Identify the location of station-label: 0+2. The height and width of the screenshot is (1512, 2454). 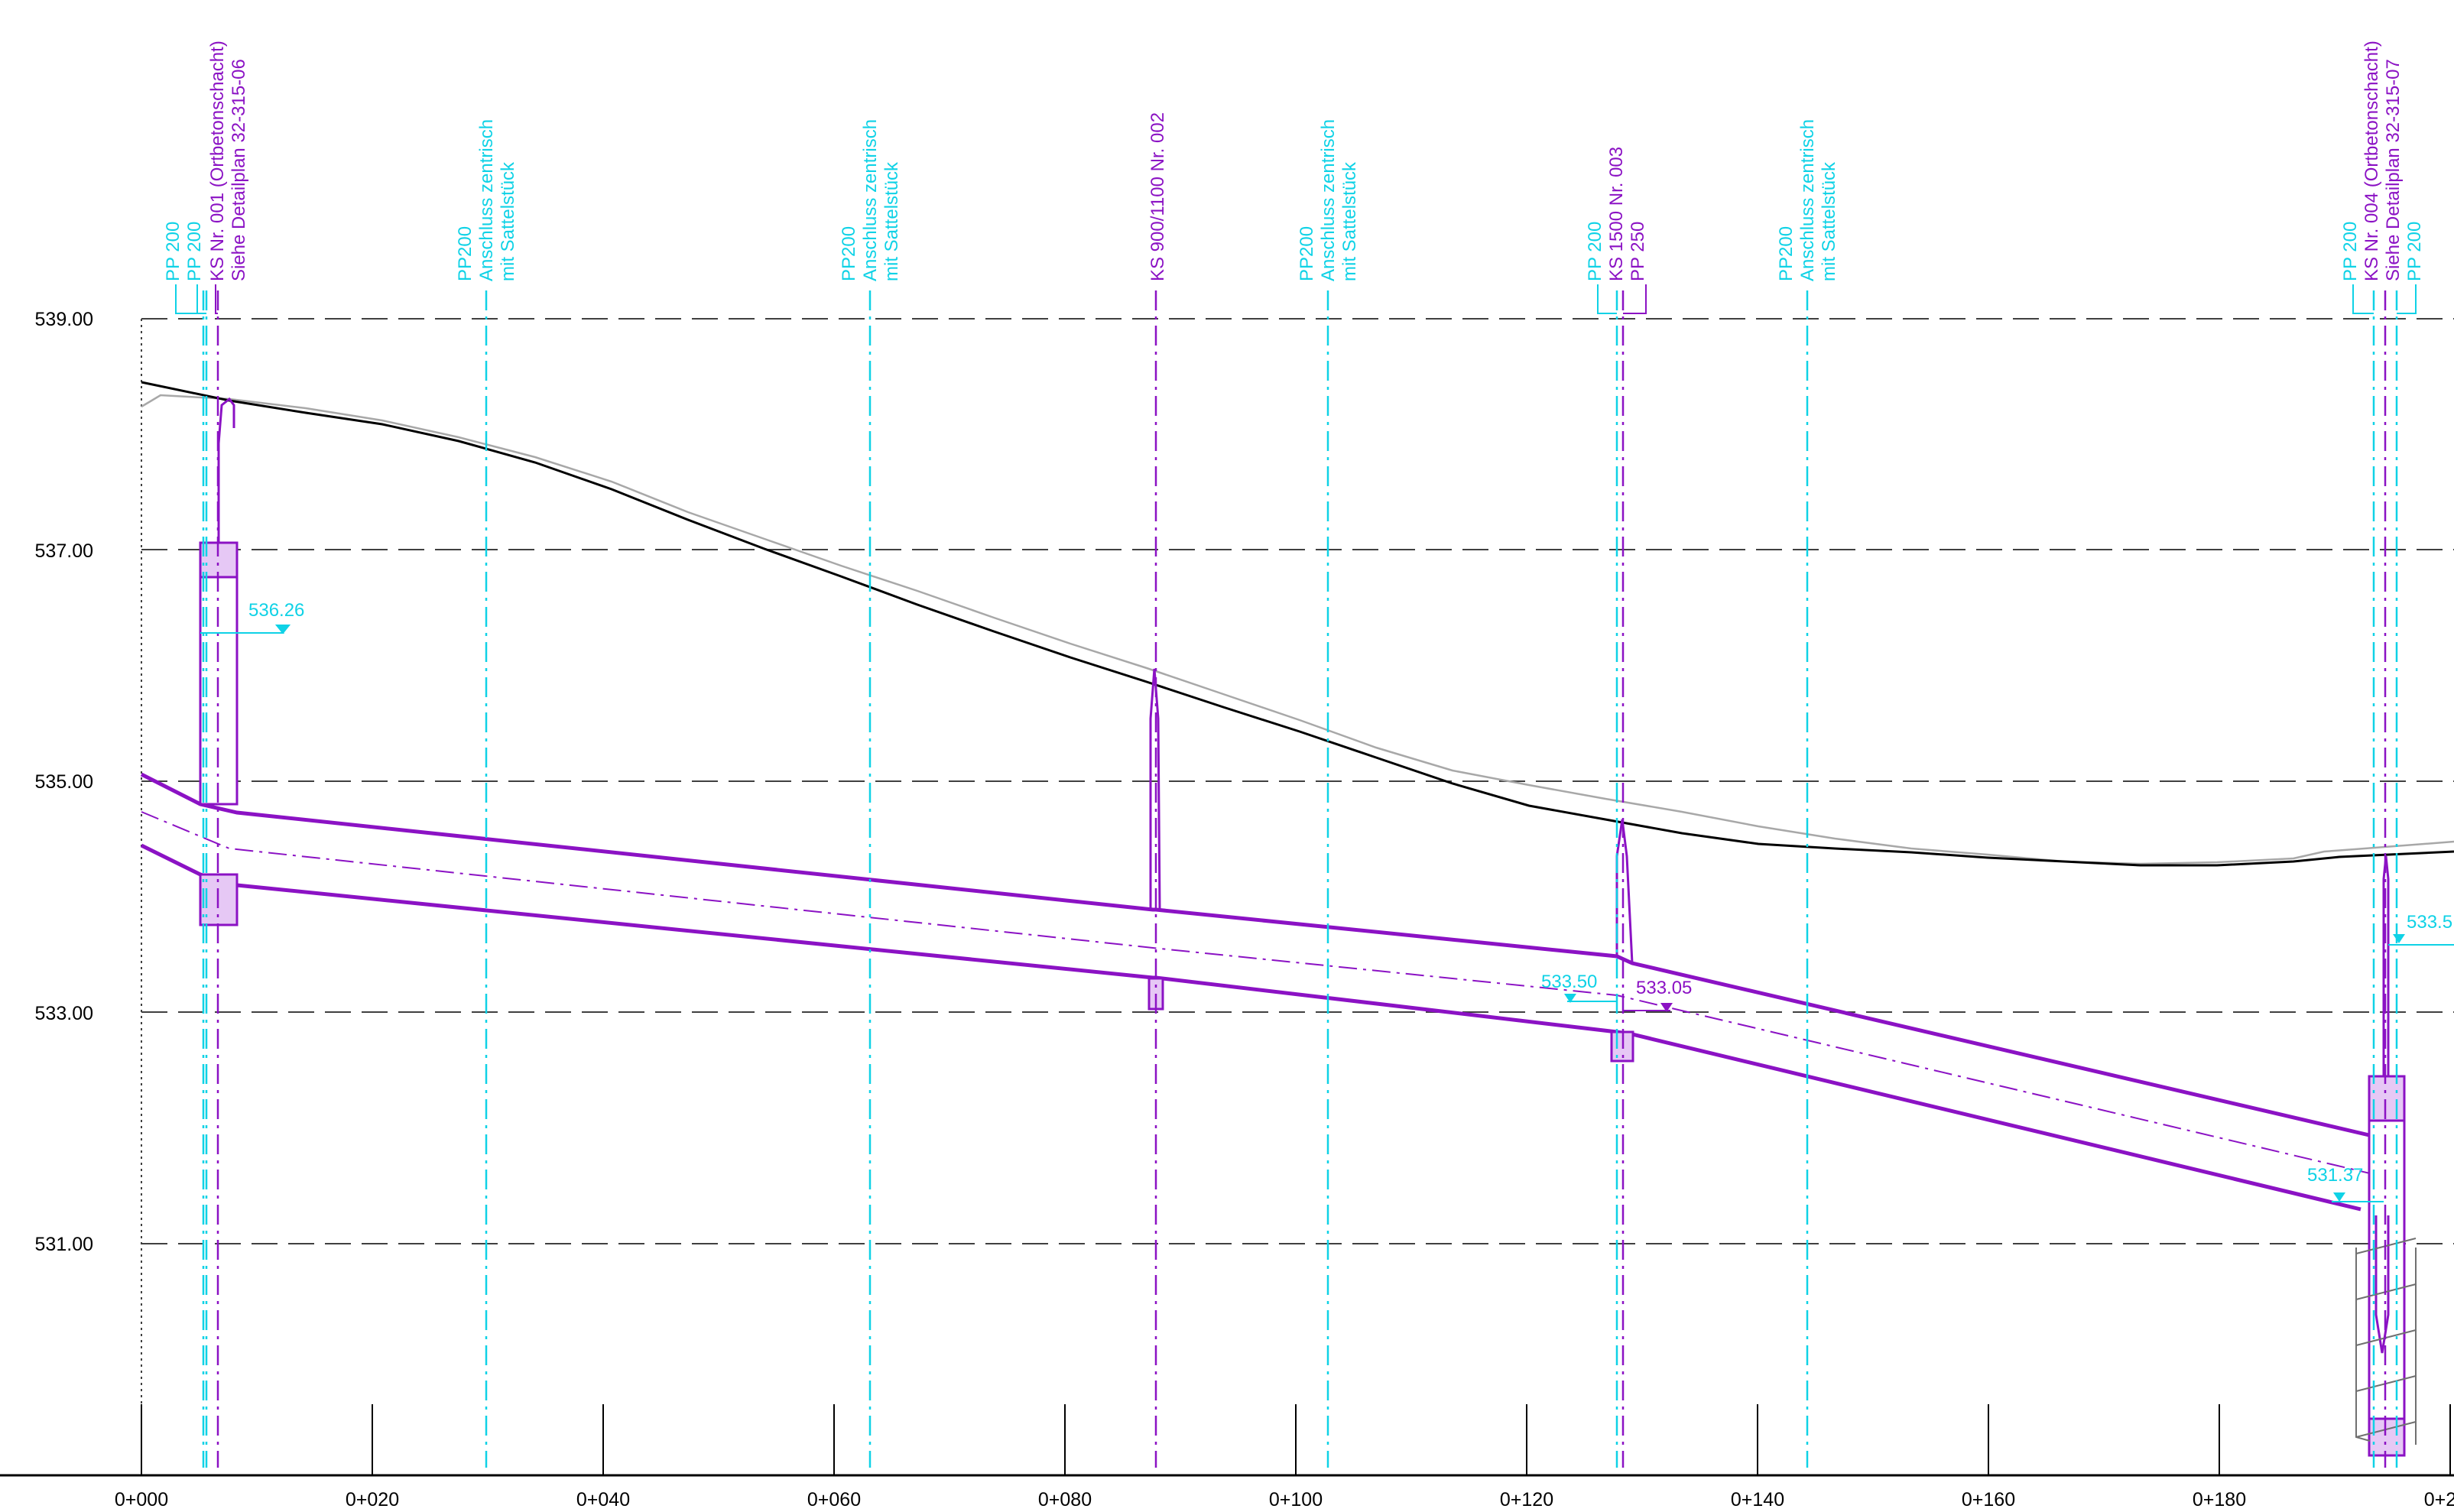
(2439, 1499).